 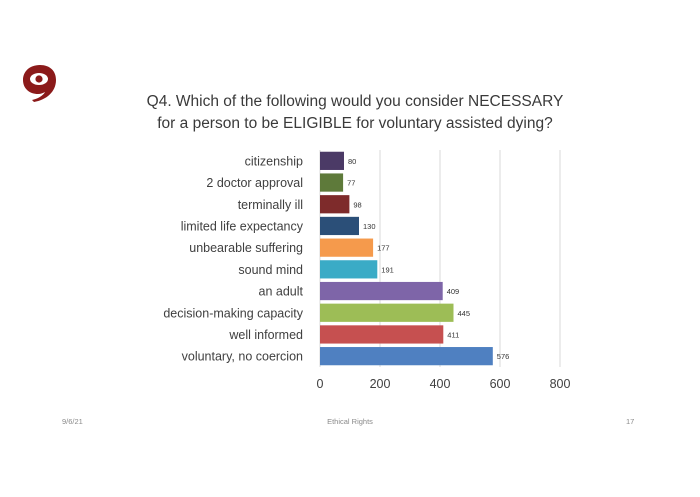 I want to click on x-axis-tick-labels: 0 200 400 600 800, so click(x=444, y=384).